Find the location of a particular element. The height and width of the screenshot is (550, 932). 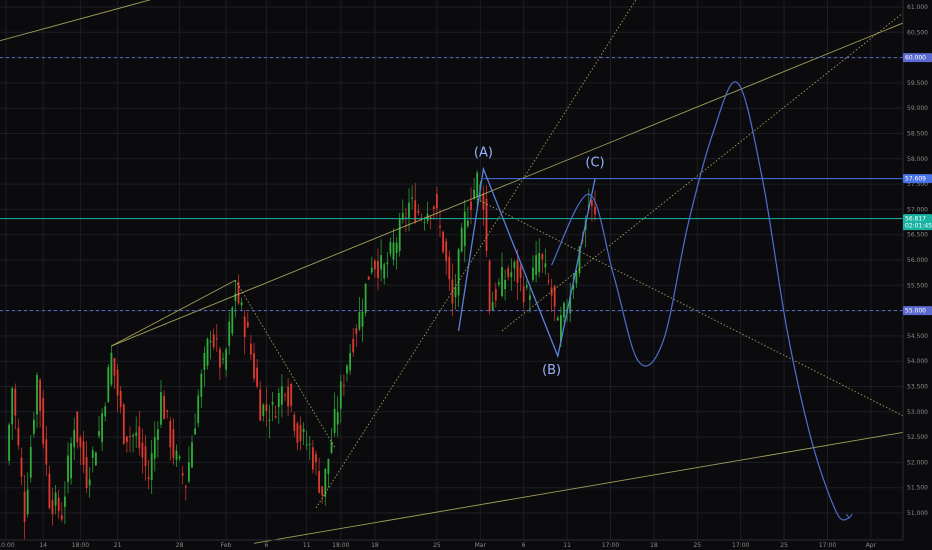

price-axis is located at coordinates (917, 275).